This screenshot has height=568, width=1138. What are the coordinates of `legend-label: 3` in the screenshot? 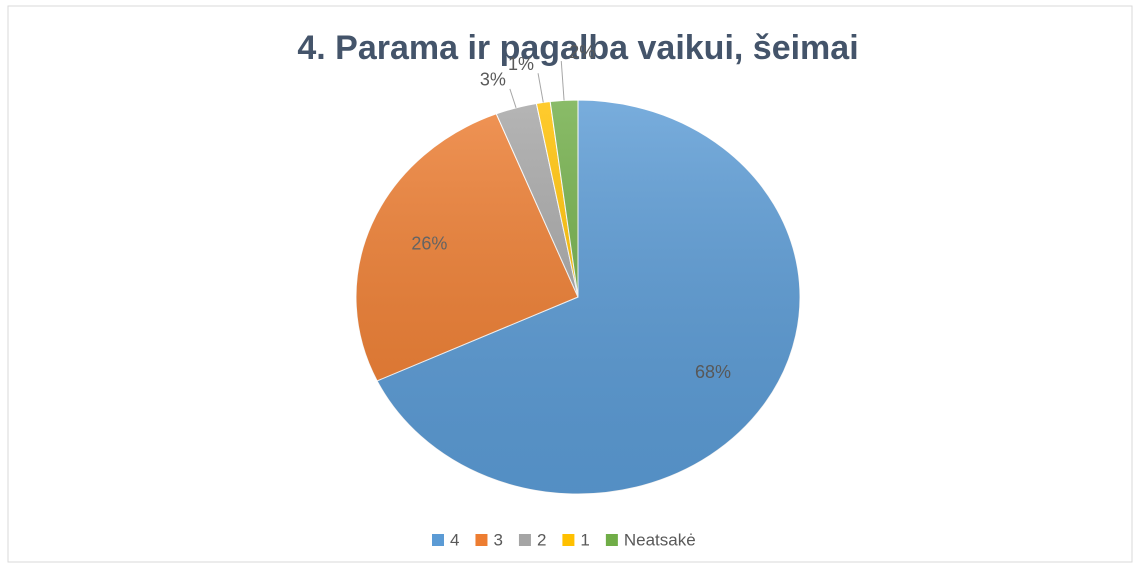 It's located at (497, 539).